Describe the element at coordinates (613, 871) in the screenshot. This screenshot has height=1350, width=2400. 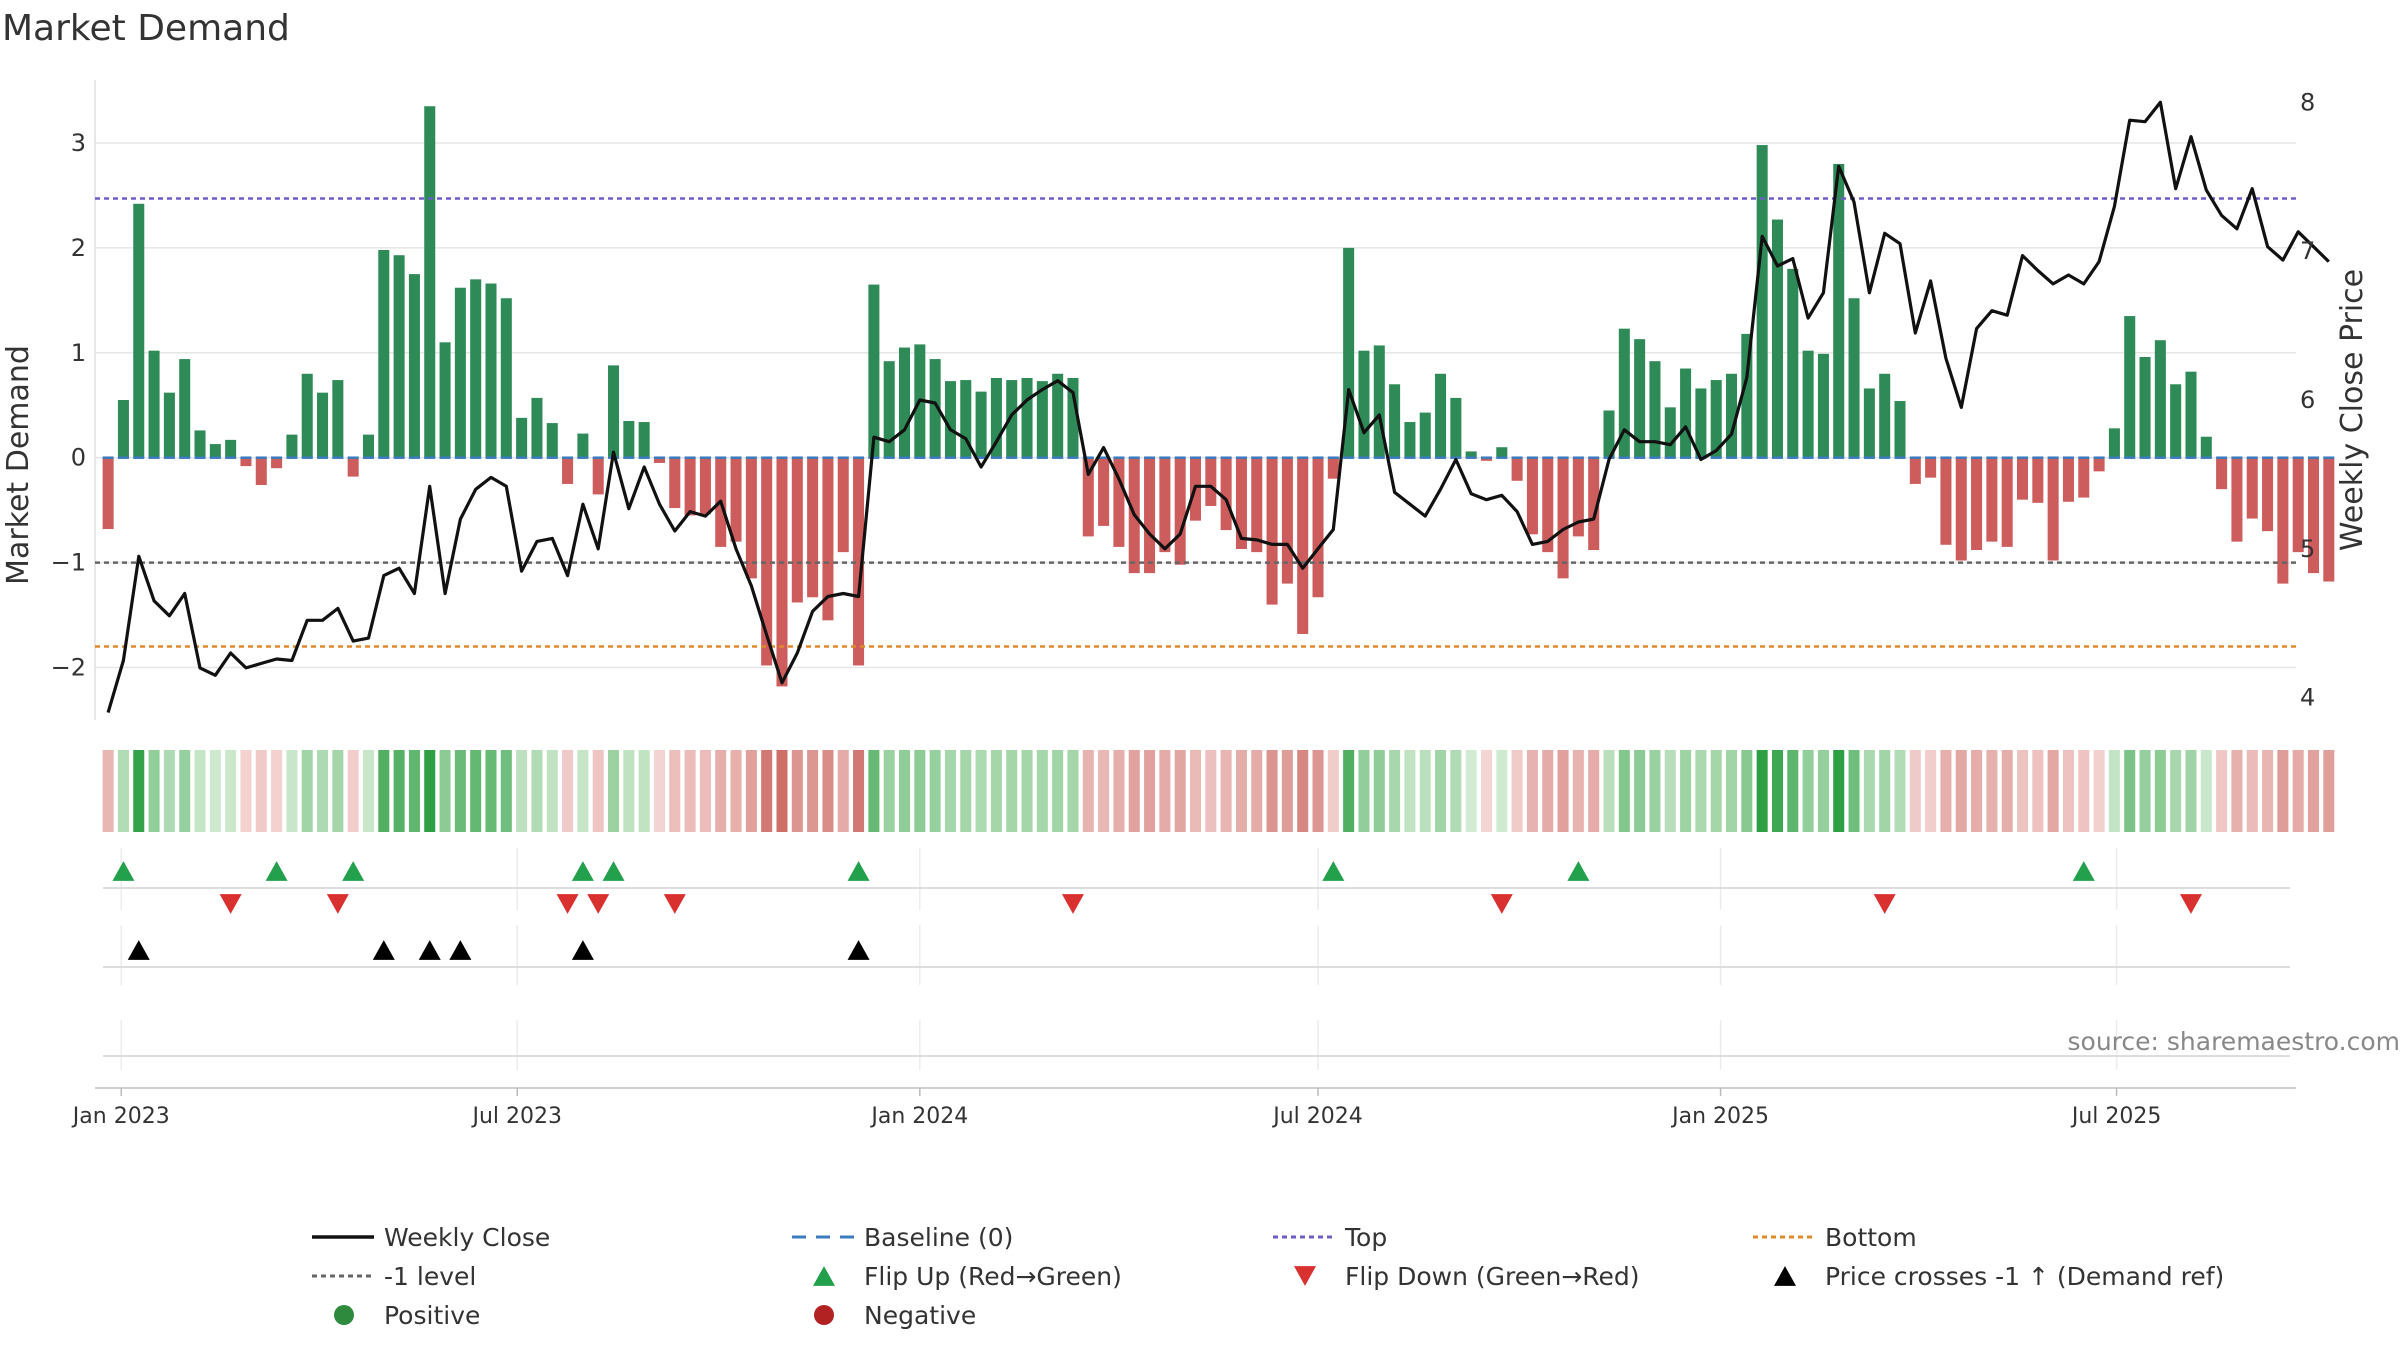
I see `flip-up-marker` at that location.